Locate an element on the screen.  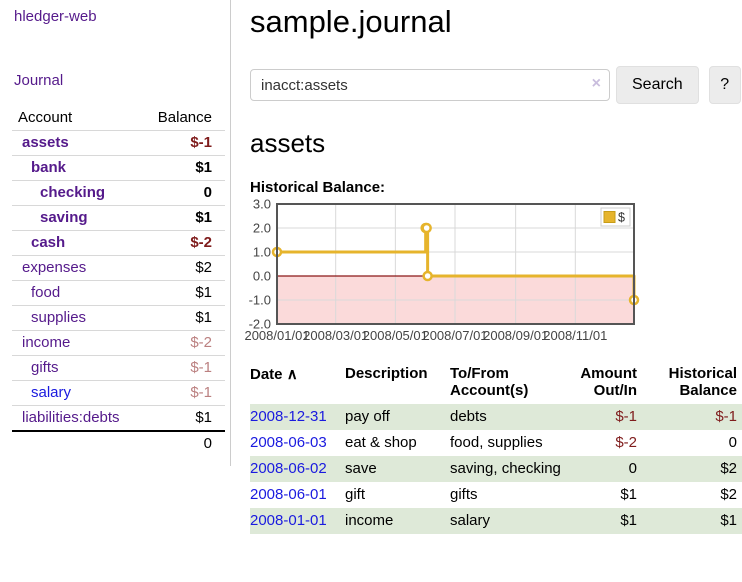
col-historical-balance: Historical Balance is located at coordinates (702, 382).